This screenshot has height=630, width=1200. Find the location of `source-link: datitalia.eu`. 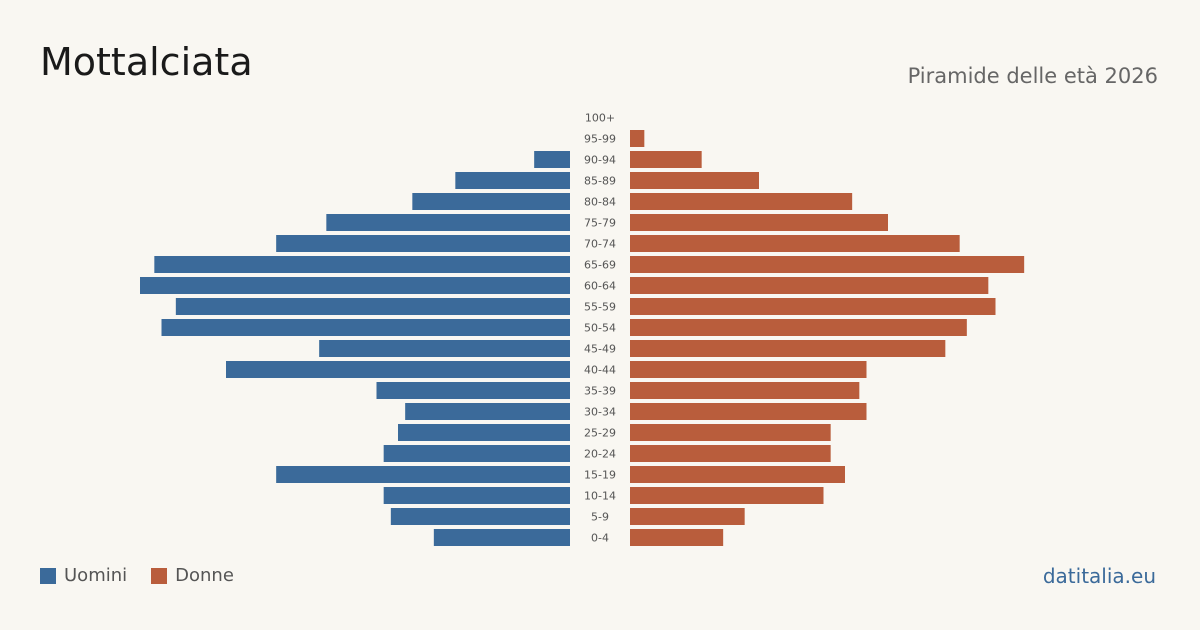

source-link: datitalia.eu is located at coordinates (1099, 576).